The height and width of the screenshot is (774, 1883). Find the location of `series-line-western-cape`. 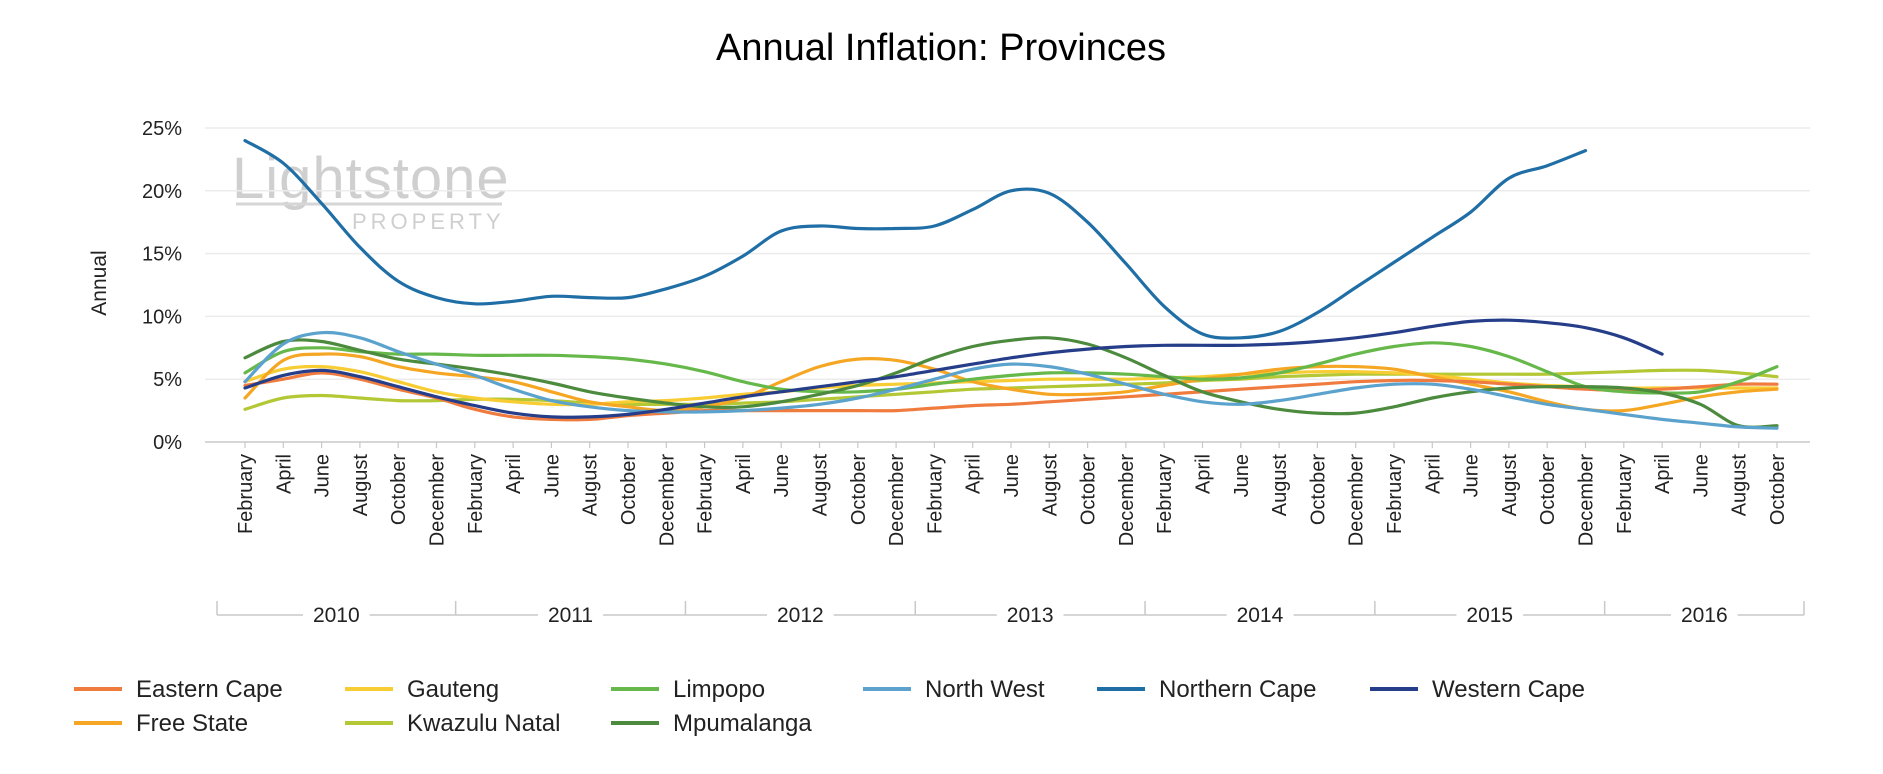

series-line-western-cape is located at coordinates (953, 368).